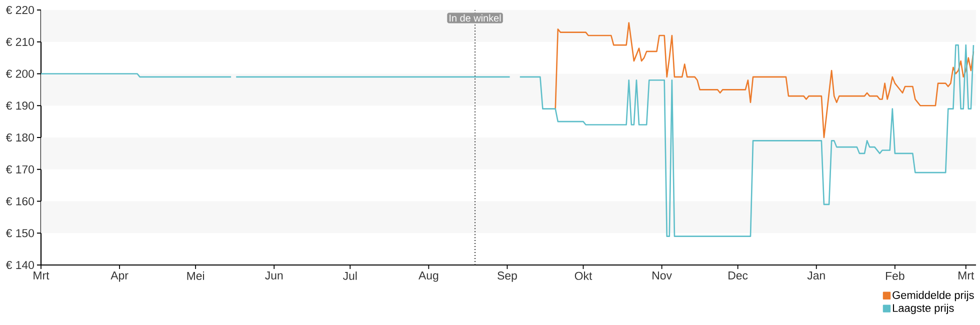 The width and height of the screenshot is (980, 325). I want to click on legend-label: Laagste prijs, so click(923, 309).